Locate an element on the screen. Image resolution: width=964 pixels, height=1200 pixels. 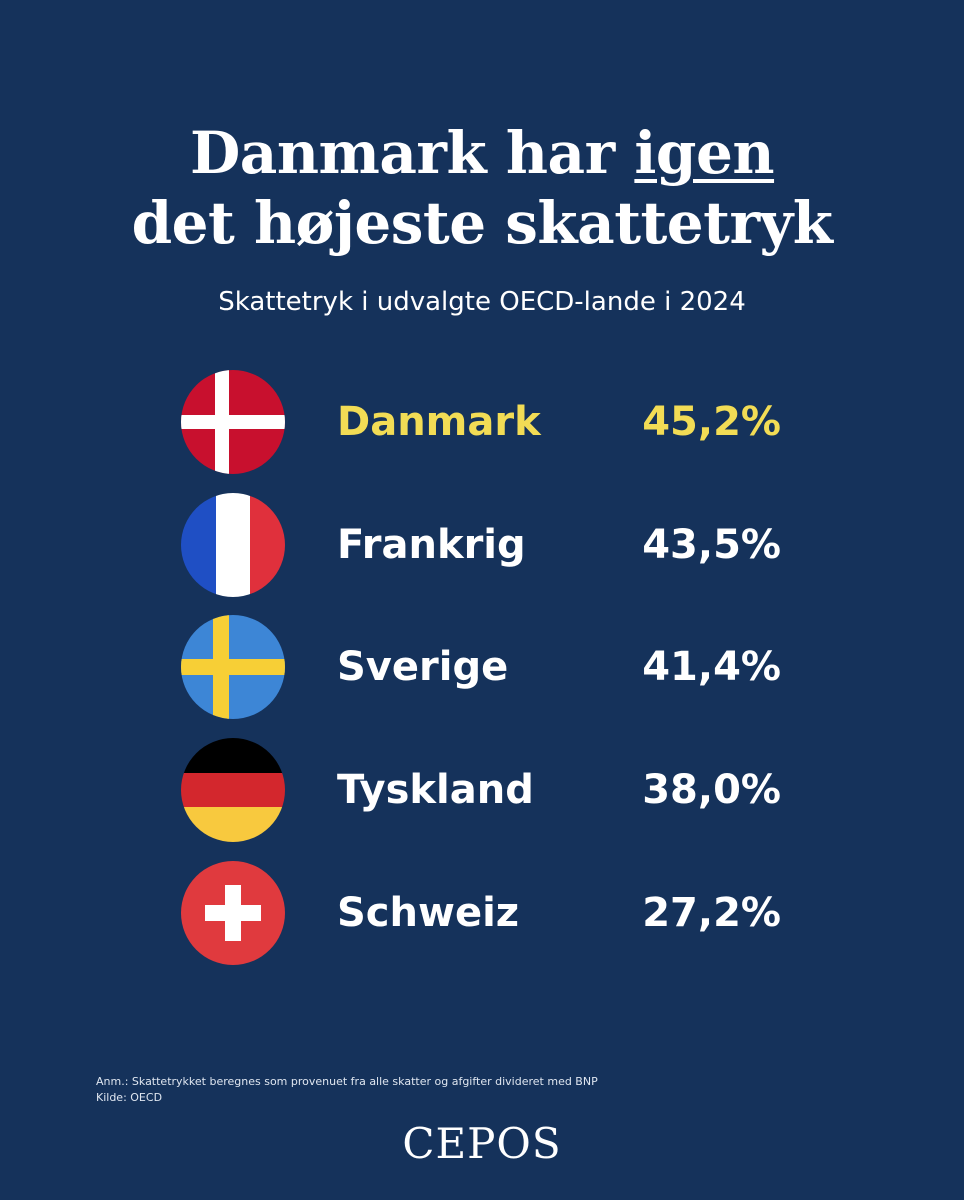
footnote-source: Kilde: OECD is located at coordinates (129, 1097).